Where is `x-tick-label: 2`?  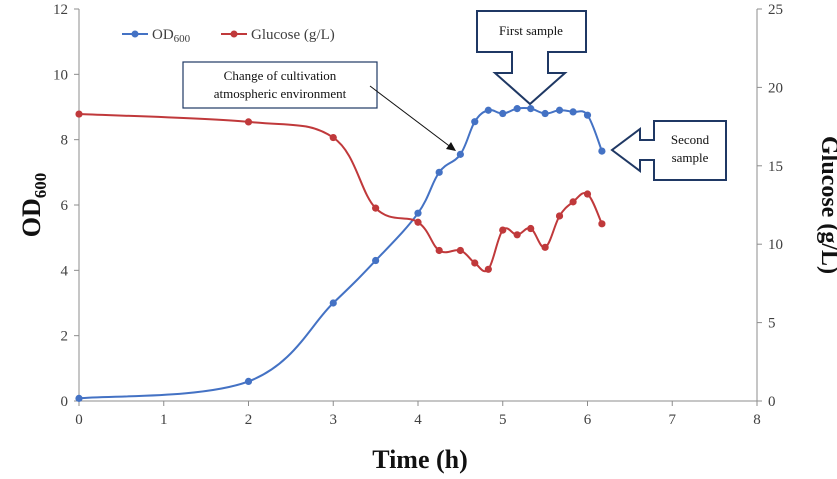
x-tick-label: 2 is located at coordinates (249, 420).